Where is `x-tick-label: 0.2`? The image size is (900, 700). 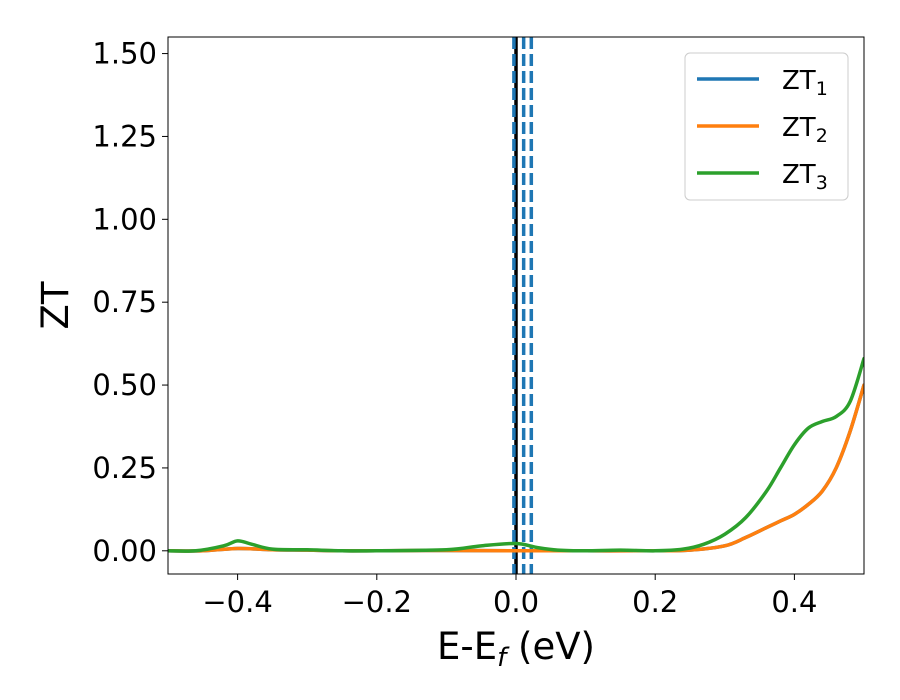 x-tick-label: 0.2 is located at coordinates (655, 602).